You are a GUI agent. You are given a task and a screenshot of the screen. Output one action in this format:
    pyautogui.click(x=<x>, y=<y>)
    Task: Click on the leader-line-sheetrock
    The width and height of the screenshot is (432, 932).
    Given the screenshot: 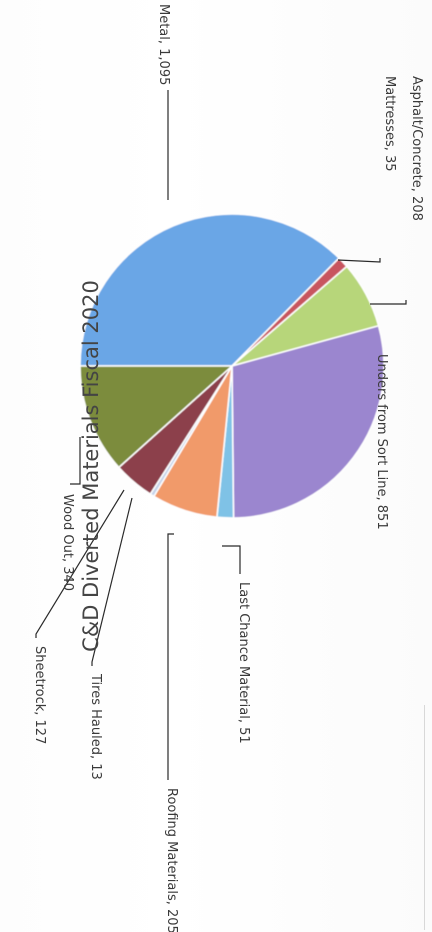 What is the action you would take?
    pyautogui.click(x=80, y=563)
    